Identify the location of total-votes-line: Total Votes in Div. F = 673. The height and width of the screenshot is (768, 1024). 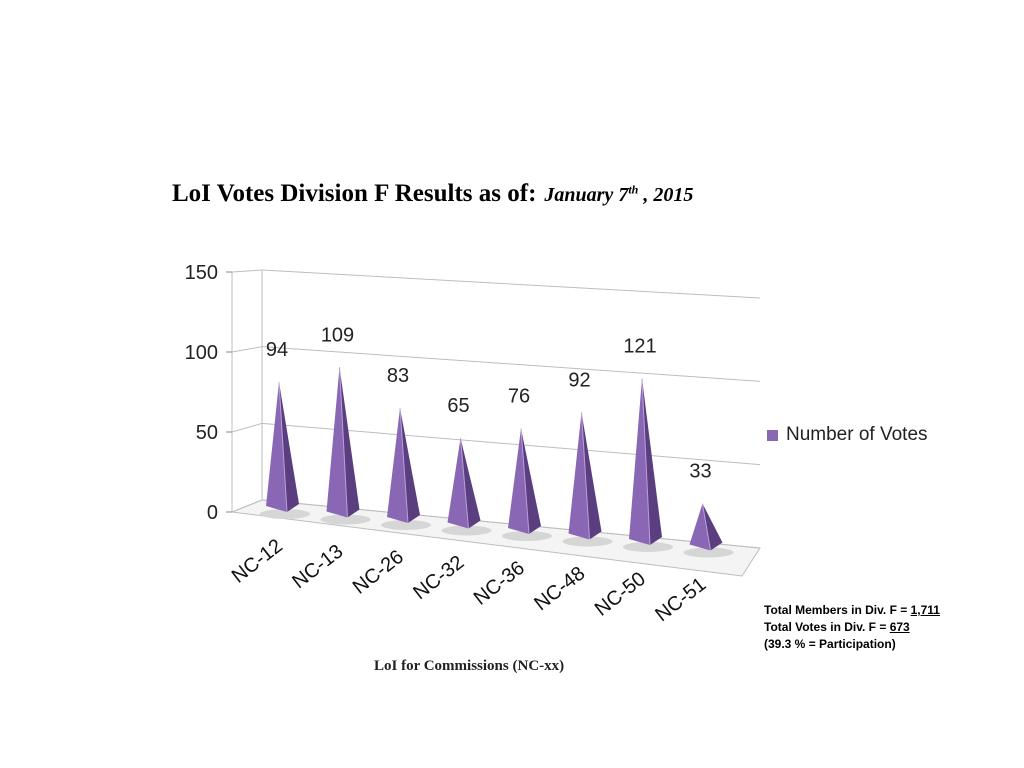
(852, 627).